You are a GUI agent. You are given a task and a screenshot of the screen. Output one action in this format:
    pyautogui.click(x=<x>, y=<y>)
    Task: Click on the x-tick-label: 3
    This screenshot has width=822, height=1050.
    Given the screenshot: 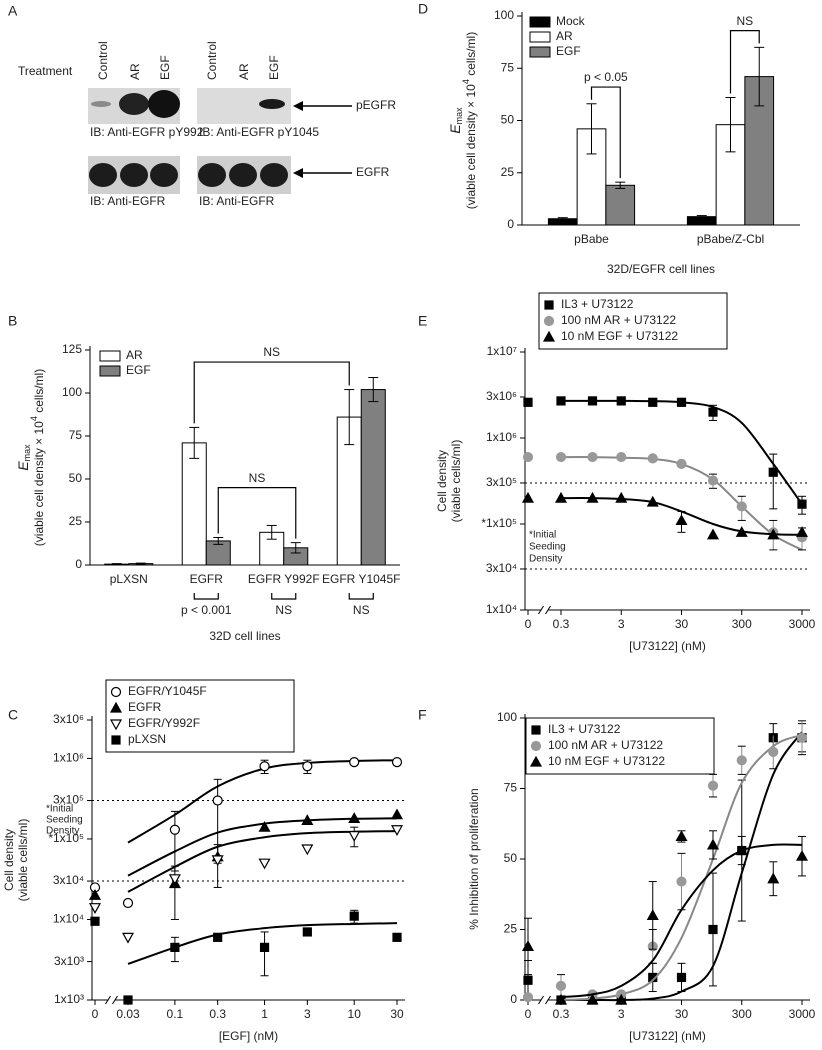 What is the action you would take?
    pyautogui.click(x=621, y=624)
    